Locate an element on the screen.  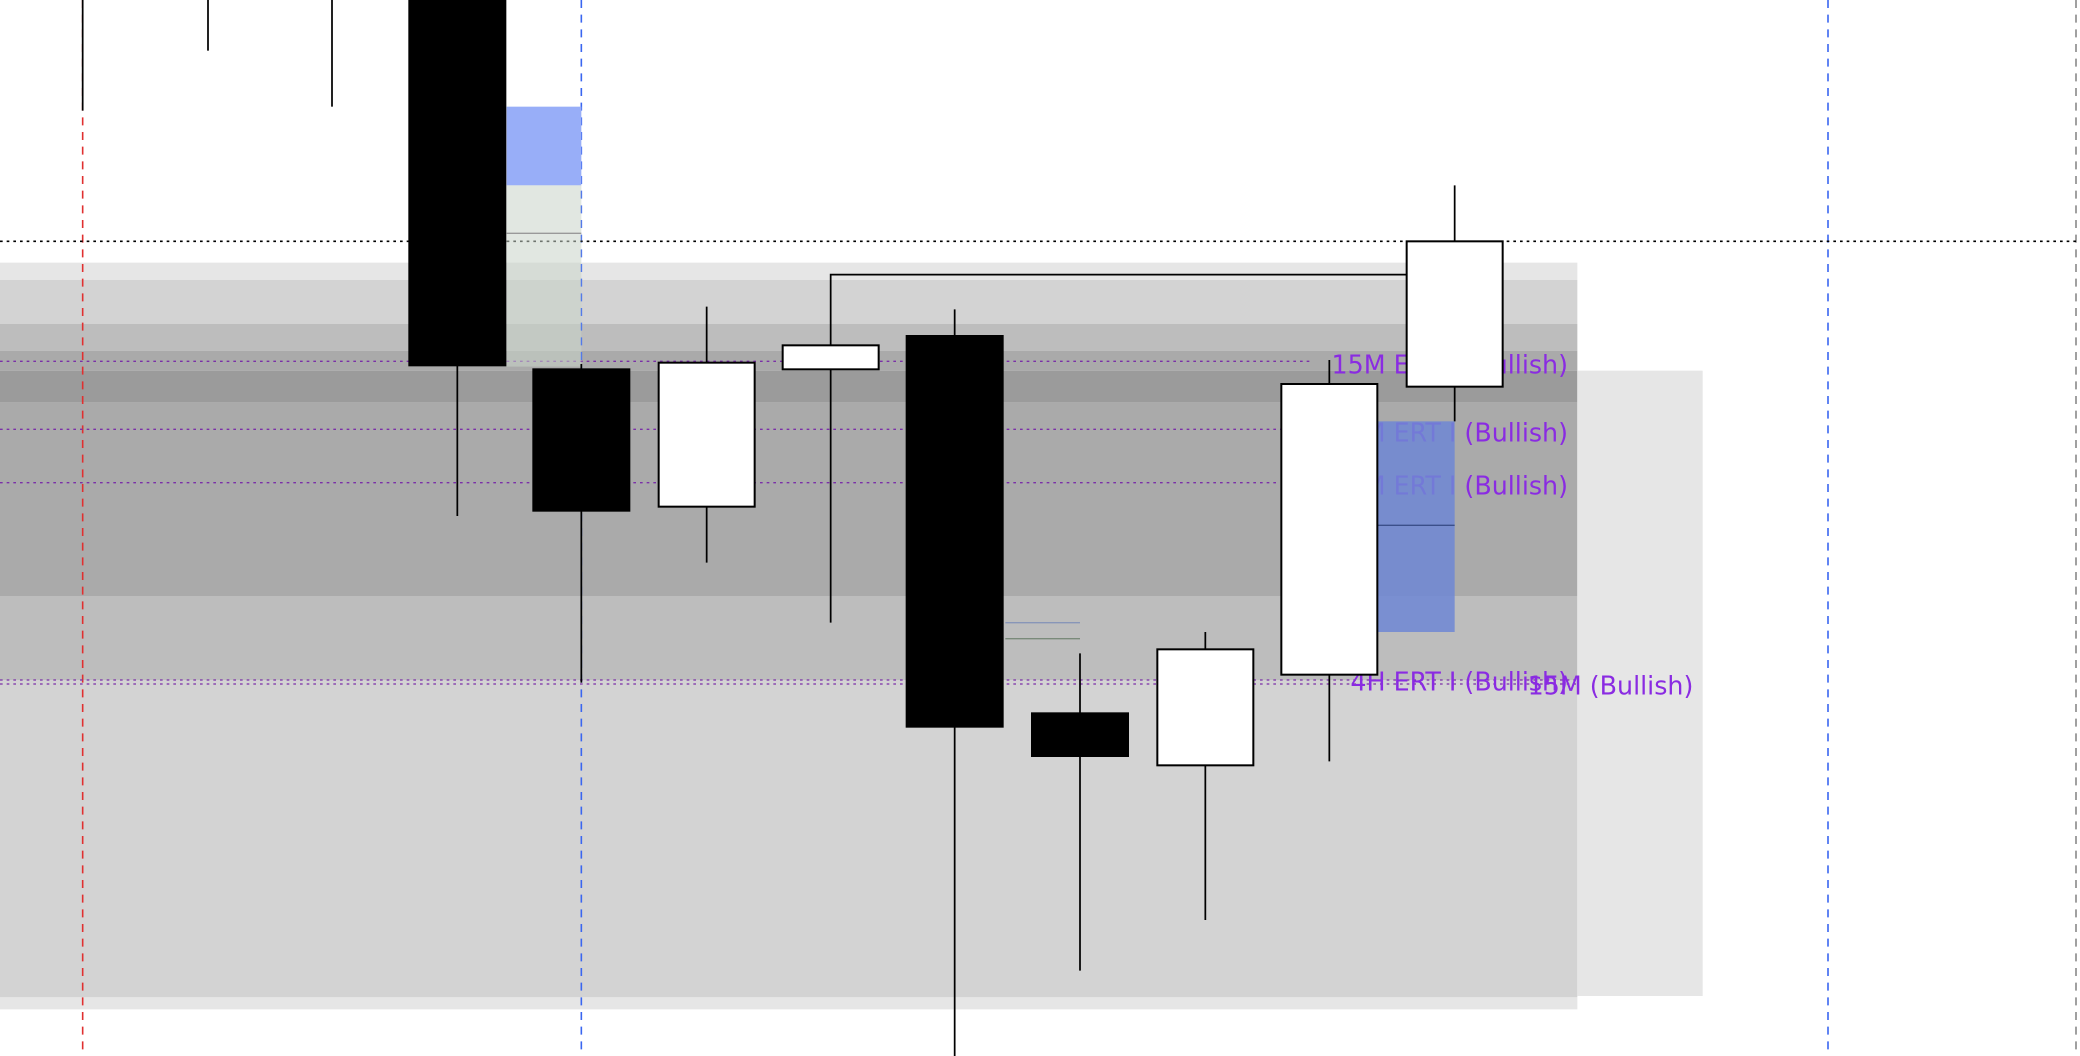
fvg-zone-gray is located at coordinates (544, 276).